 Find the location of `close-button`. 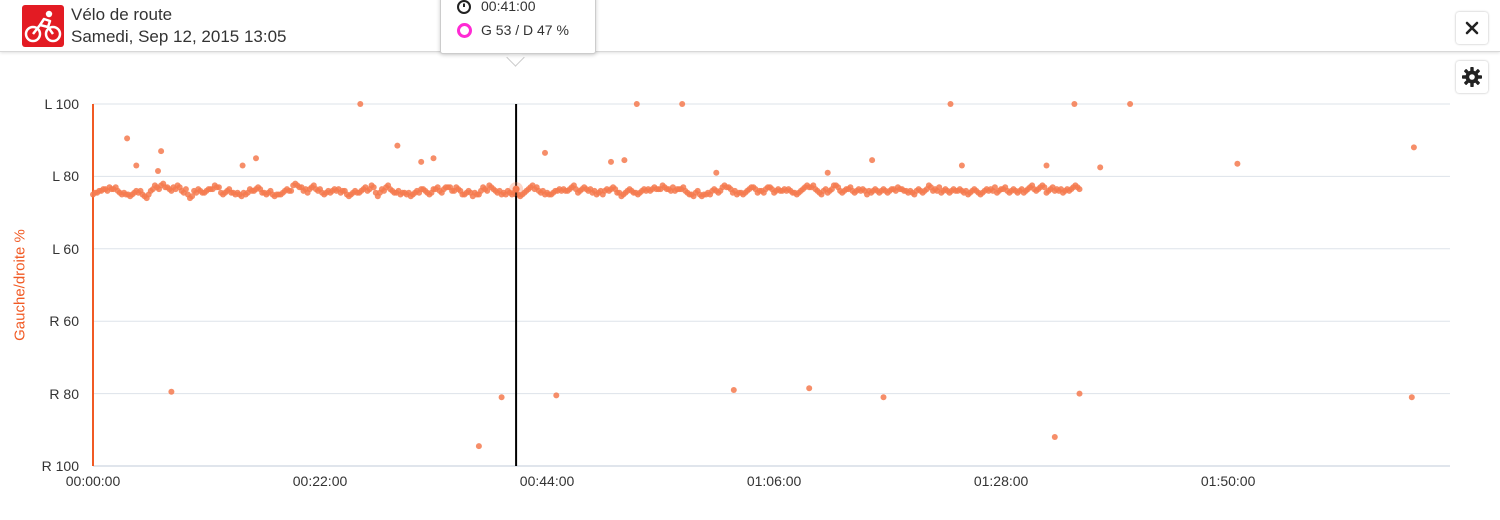

close-button is located at coordinates (1472, 28).